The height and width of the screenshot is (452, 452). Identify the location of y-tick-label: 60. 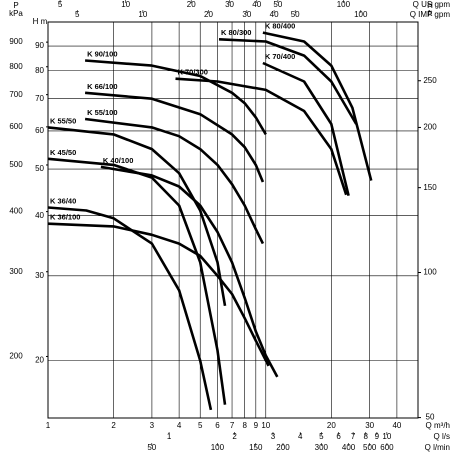
(39, 130).